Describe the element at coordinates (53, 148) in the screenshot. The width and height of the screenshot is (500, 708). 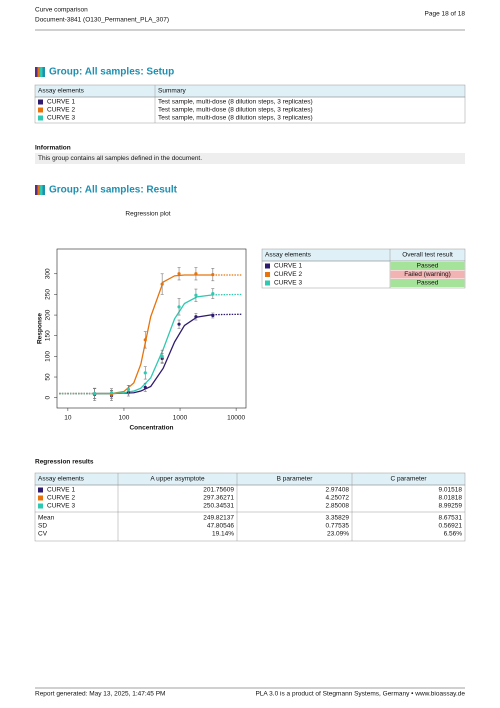
I see `info-title: Information` at that location.